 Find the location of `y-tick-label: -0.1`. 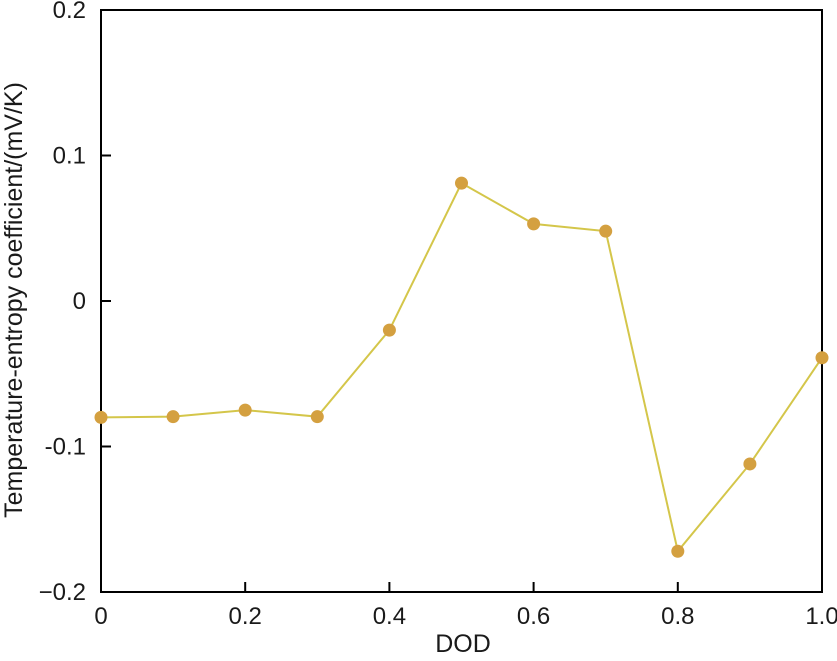

y-tick-label: -0.1 is located at coordinates (65, 447).